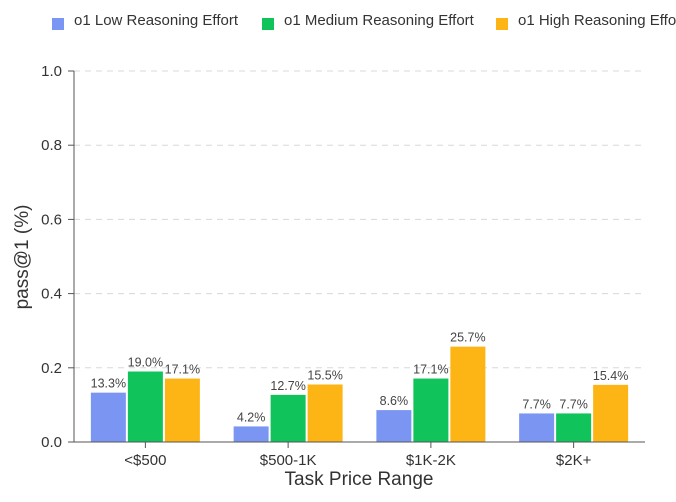  Describe the element at coordinates (51, 71) in the screenshot. I see `y-tick-label: 1.0` at that location.